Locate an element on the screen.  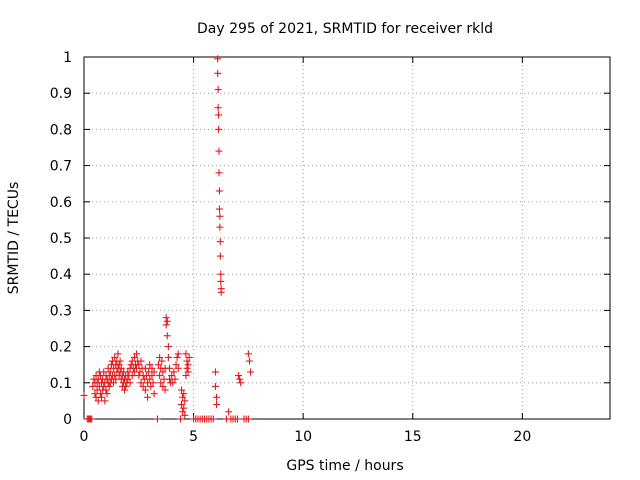
y-tick-label: 0.9 is located at coordinates (61, 94).